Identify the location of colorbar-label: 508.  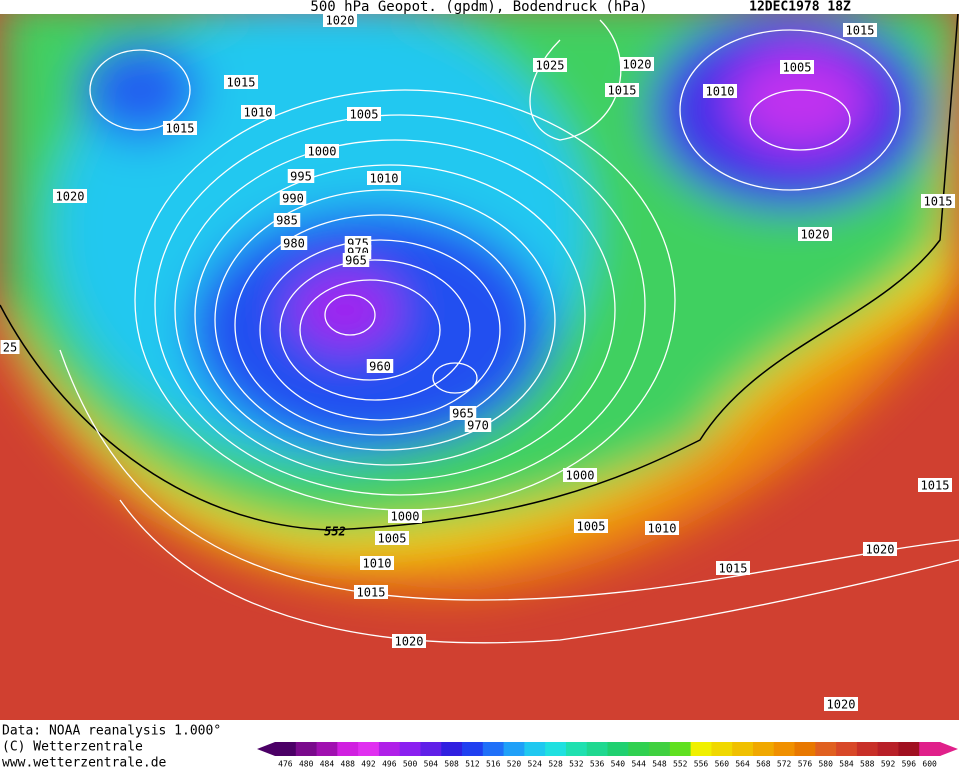
(451, 764).